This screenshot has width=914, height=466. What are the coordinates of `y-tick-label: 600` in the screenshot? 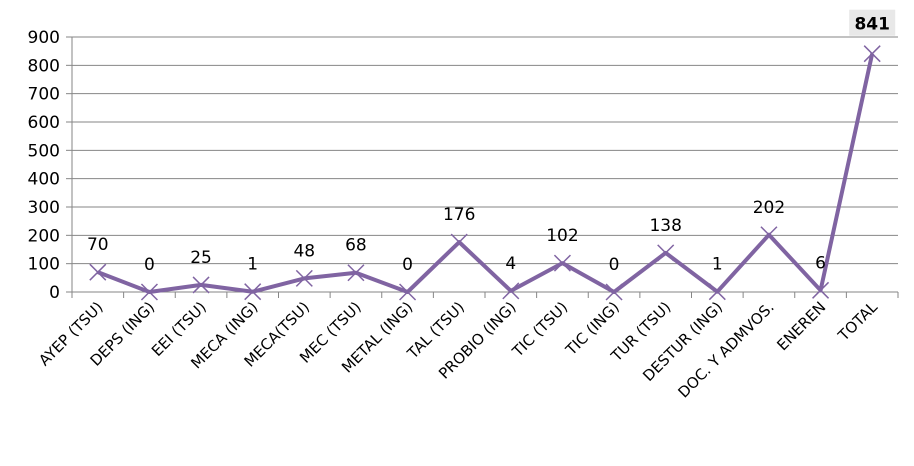 It's located at (44, 123).